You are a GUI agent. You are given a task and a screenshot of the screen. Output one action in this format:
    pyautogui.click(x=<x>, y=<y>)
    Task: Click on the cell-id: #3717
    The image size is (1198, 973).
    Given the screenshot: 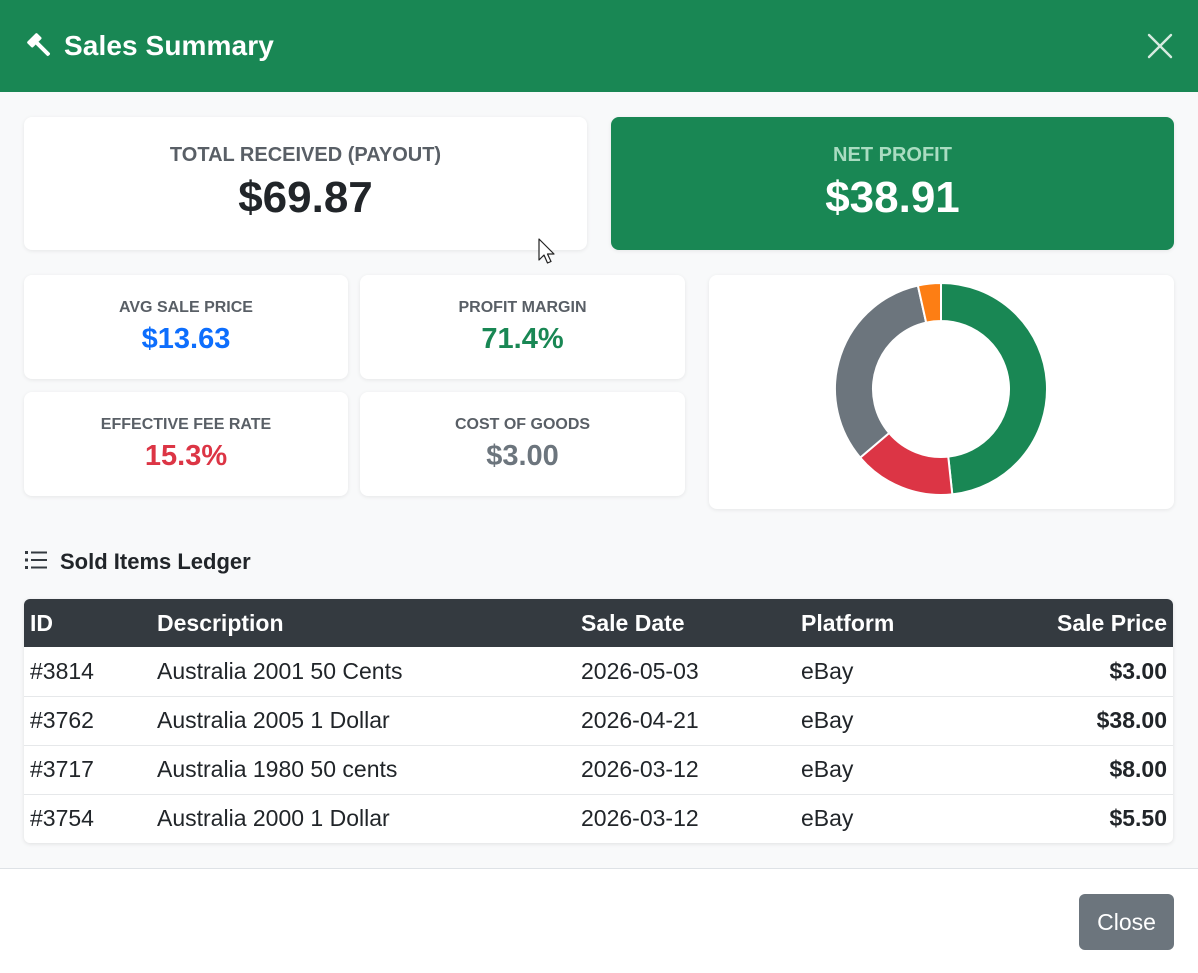 What is the action you would take?
    pyautogui.click(x=62, y=769)
    